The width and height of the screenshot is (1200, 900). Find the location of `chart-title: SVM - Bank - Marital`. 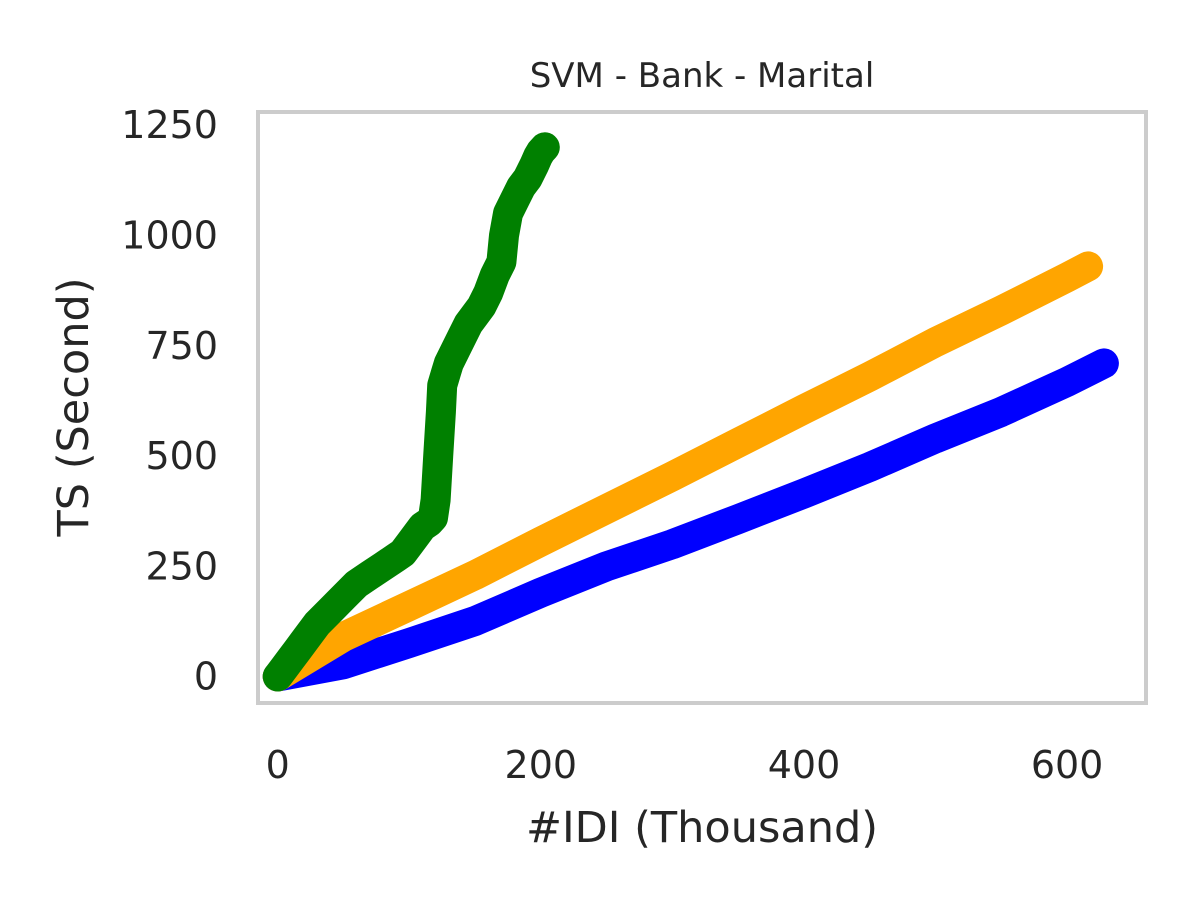

chart-title: SVM - Bank - Marital is located at coordinates (702, 76).